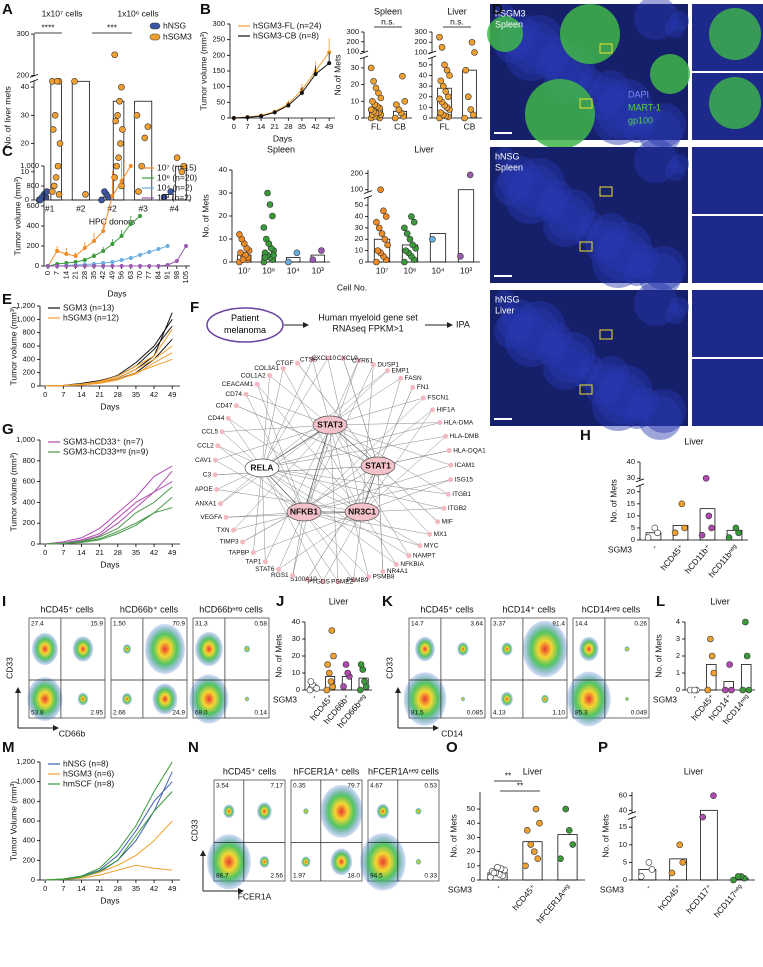 The height and width of the screenshot is (967, 763). I want to click on chart-title: Liver, so click(694, 441).